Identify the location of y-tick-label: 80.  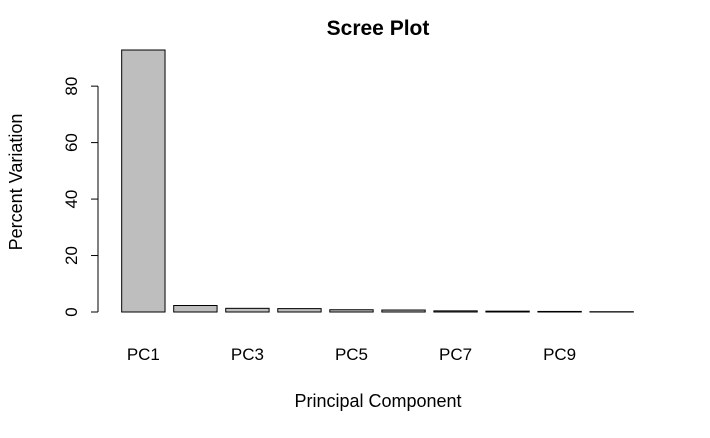
(71, 86).